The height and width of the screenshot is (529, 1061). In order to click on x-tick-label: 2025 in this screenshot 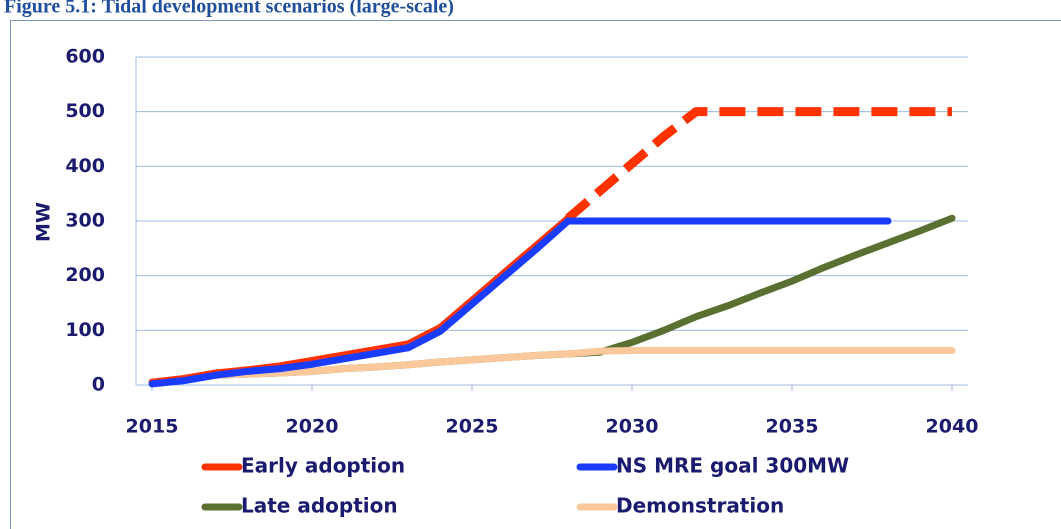, I will do `click(472, 427)`.